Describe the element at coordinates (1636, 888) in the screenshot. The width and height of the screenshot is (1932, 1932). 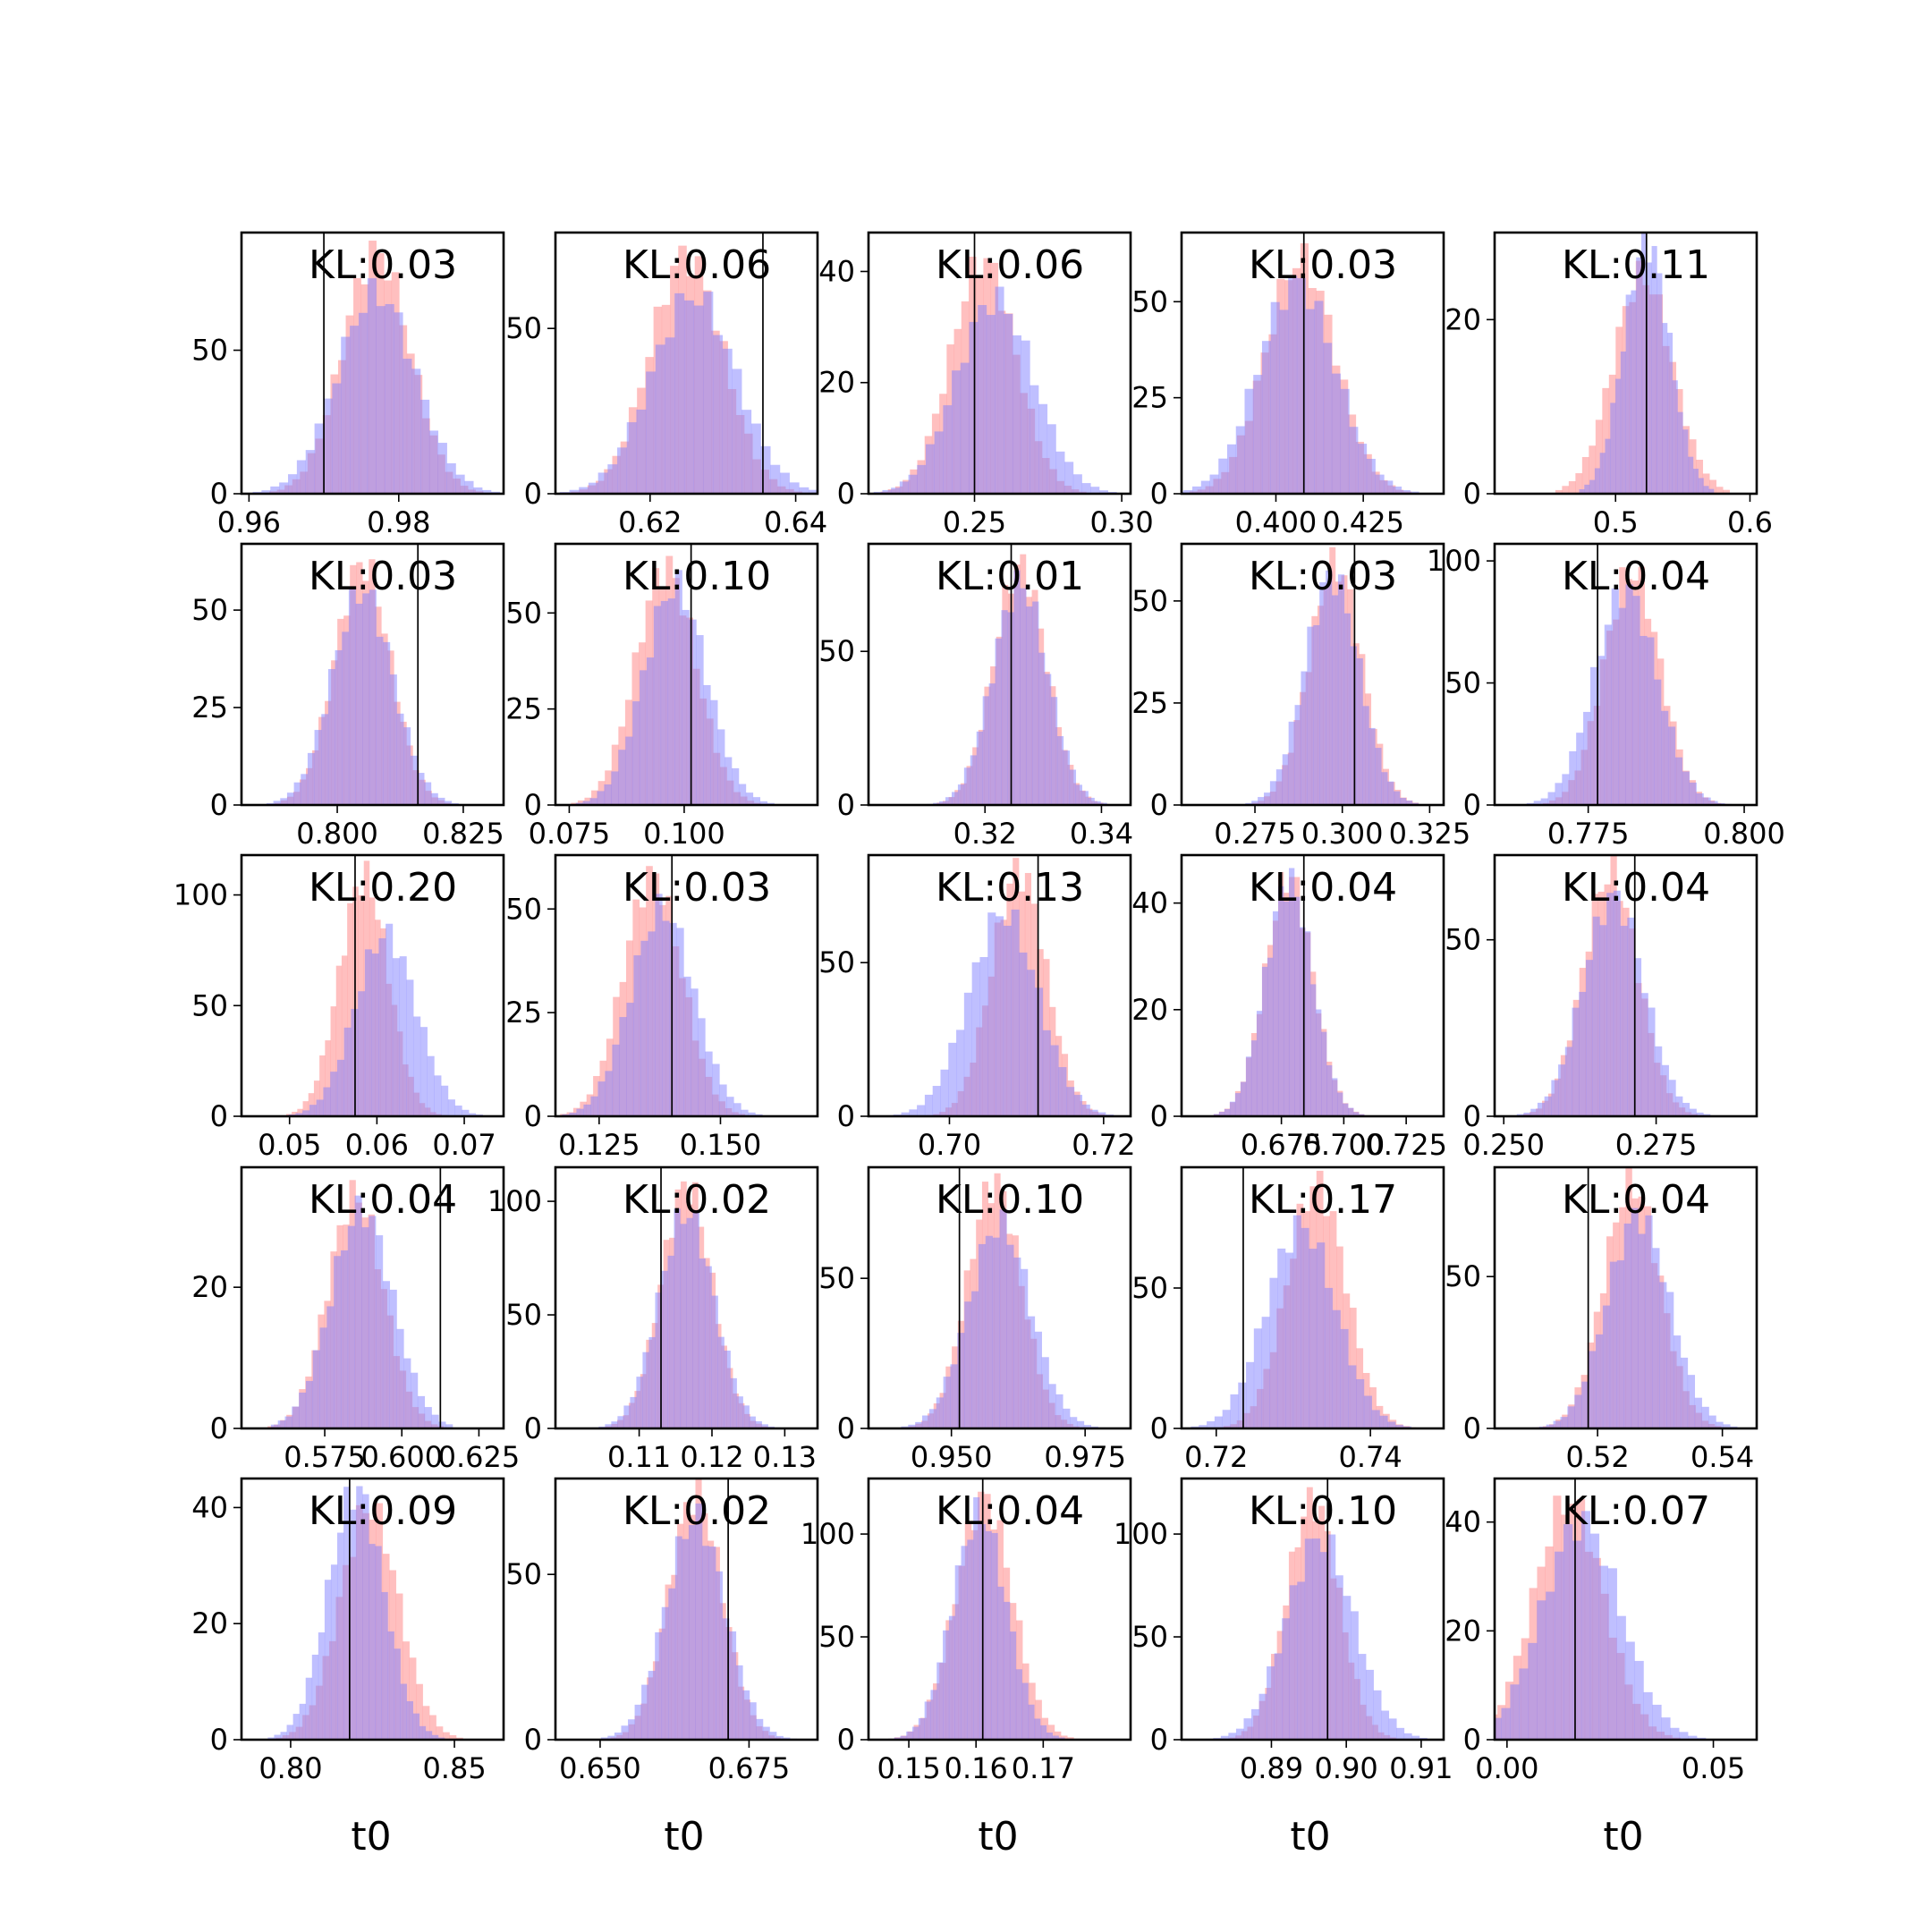
I see `kl-annotation: KL:0.04` at that location.